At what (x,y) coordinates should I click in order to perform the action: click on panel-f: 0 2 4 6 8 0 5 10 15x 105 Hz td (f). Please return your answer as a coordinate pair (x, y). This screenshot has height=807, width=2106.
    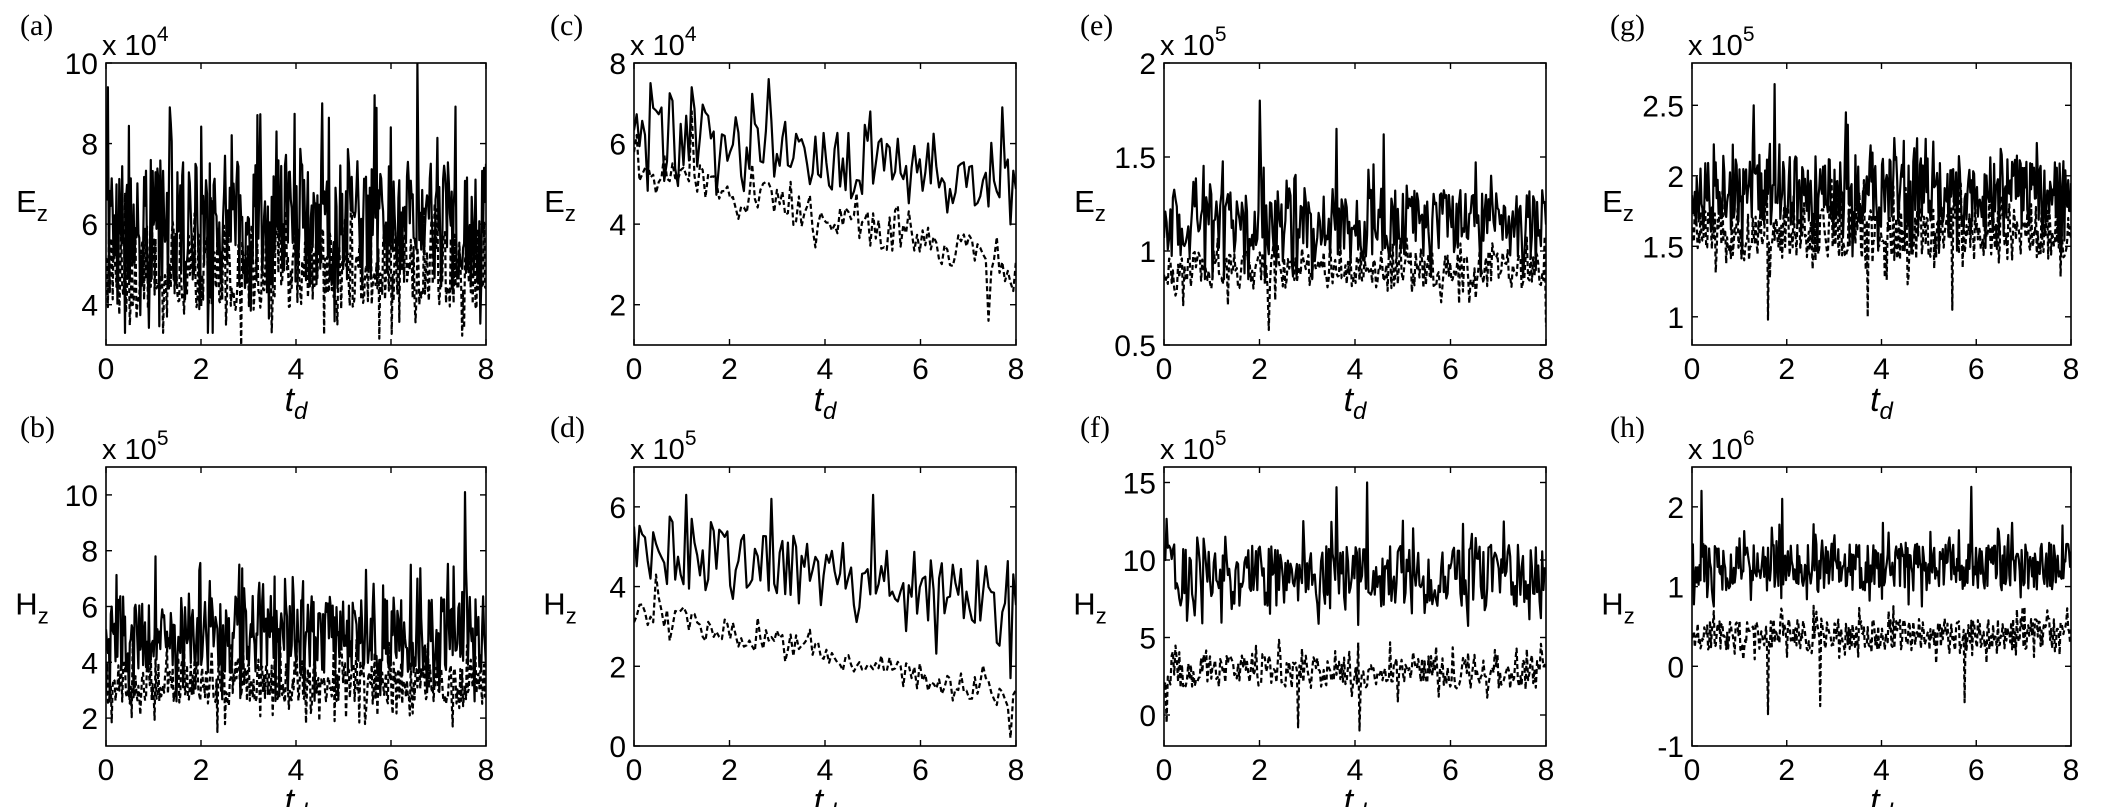
    Looking at the image, I should click on (1313, 609).